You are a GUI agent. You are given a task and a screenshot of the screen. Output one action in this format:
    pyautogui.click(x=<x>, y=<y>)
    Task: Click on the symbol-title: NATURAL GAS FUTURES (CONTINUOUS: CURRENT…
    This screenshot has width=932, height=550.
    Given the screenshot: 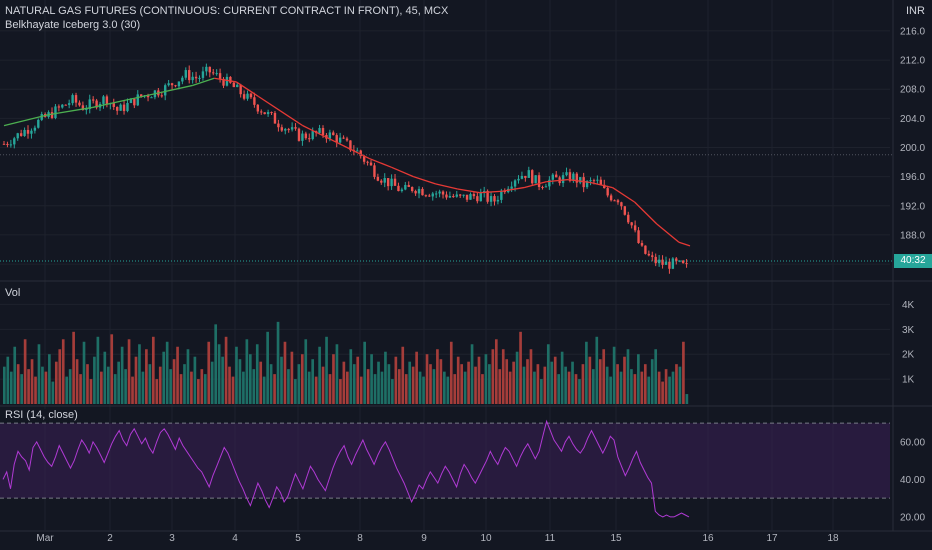 What is the action you would take?
    pyautogui.click(x=227, y=11)
    